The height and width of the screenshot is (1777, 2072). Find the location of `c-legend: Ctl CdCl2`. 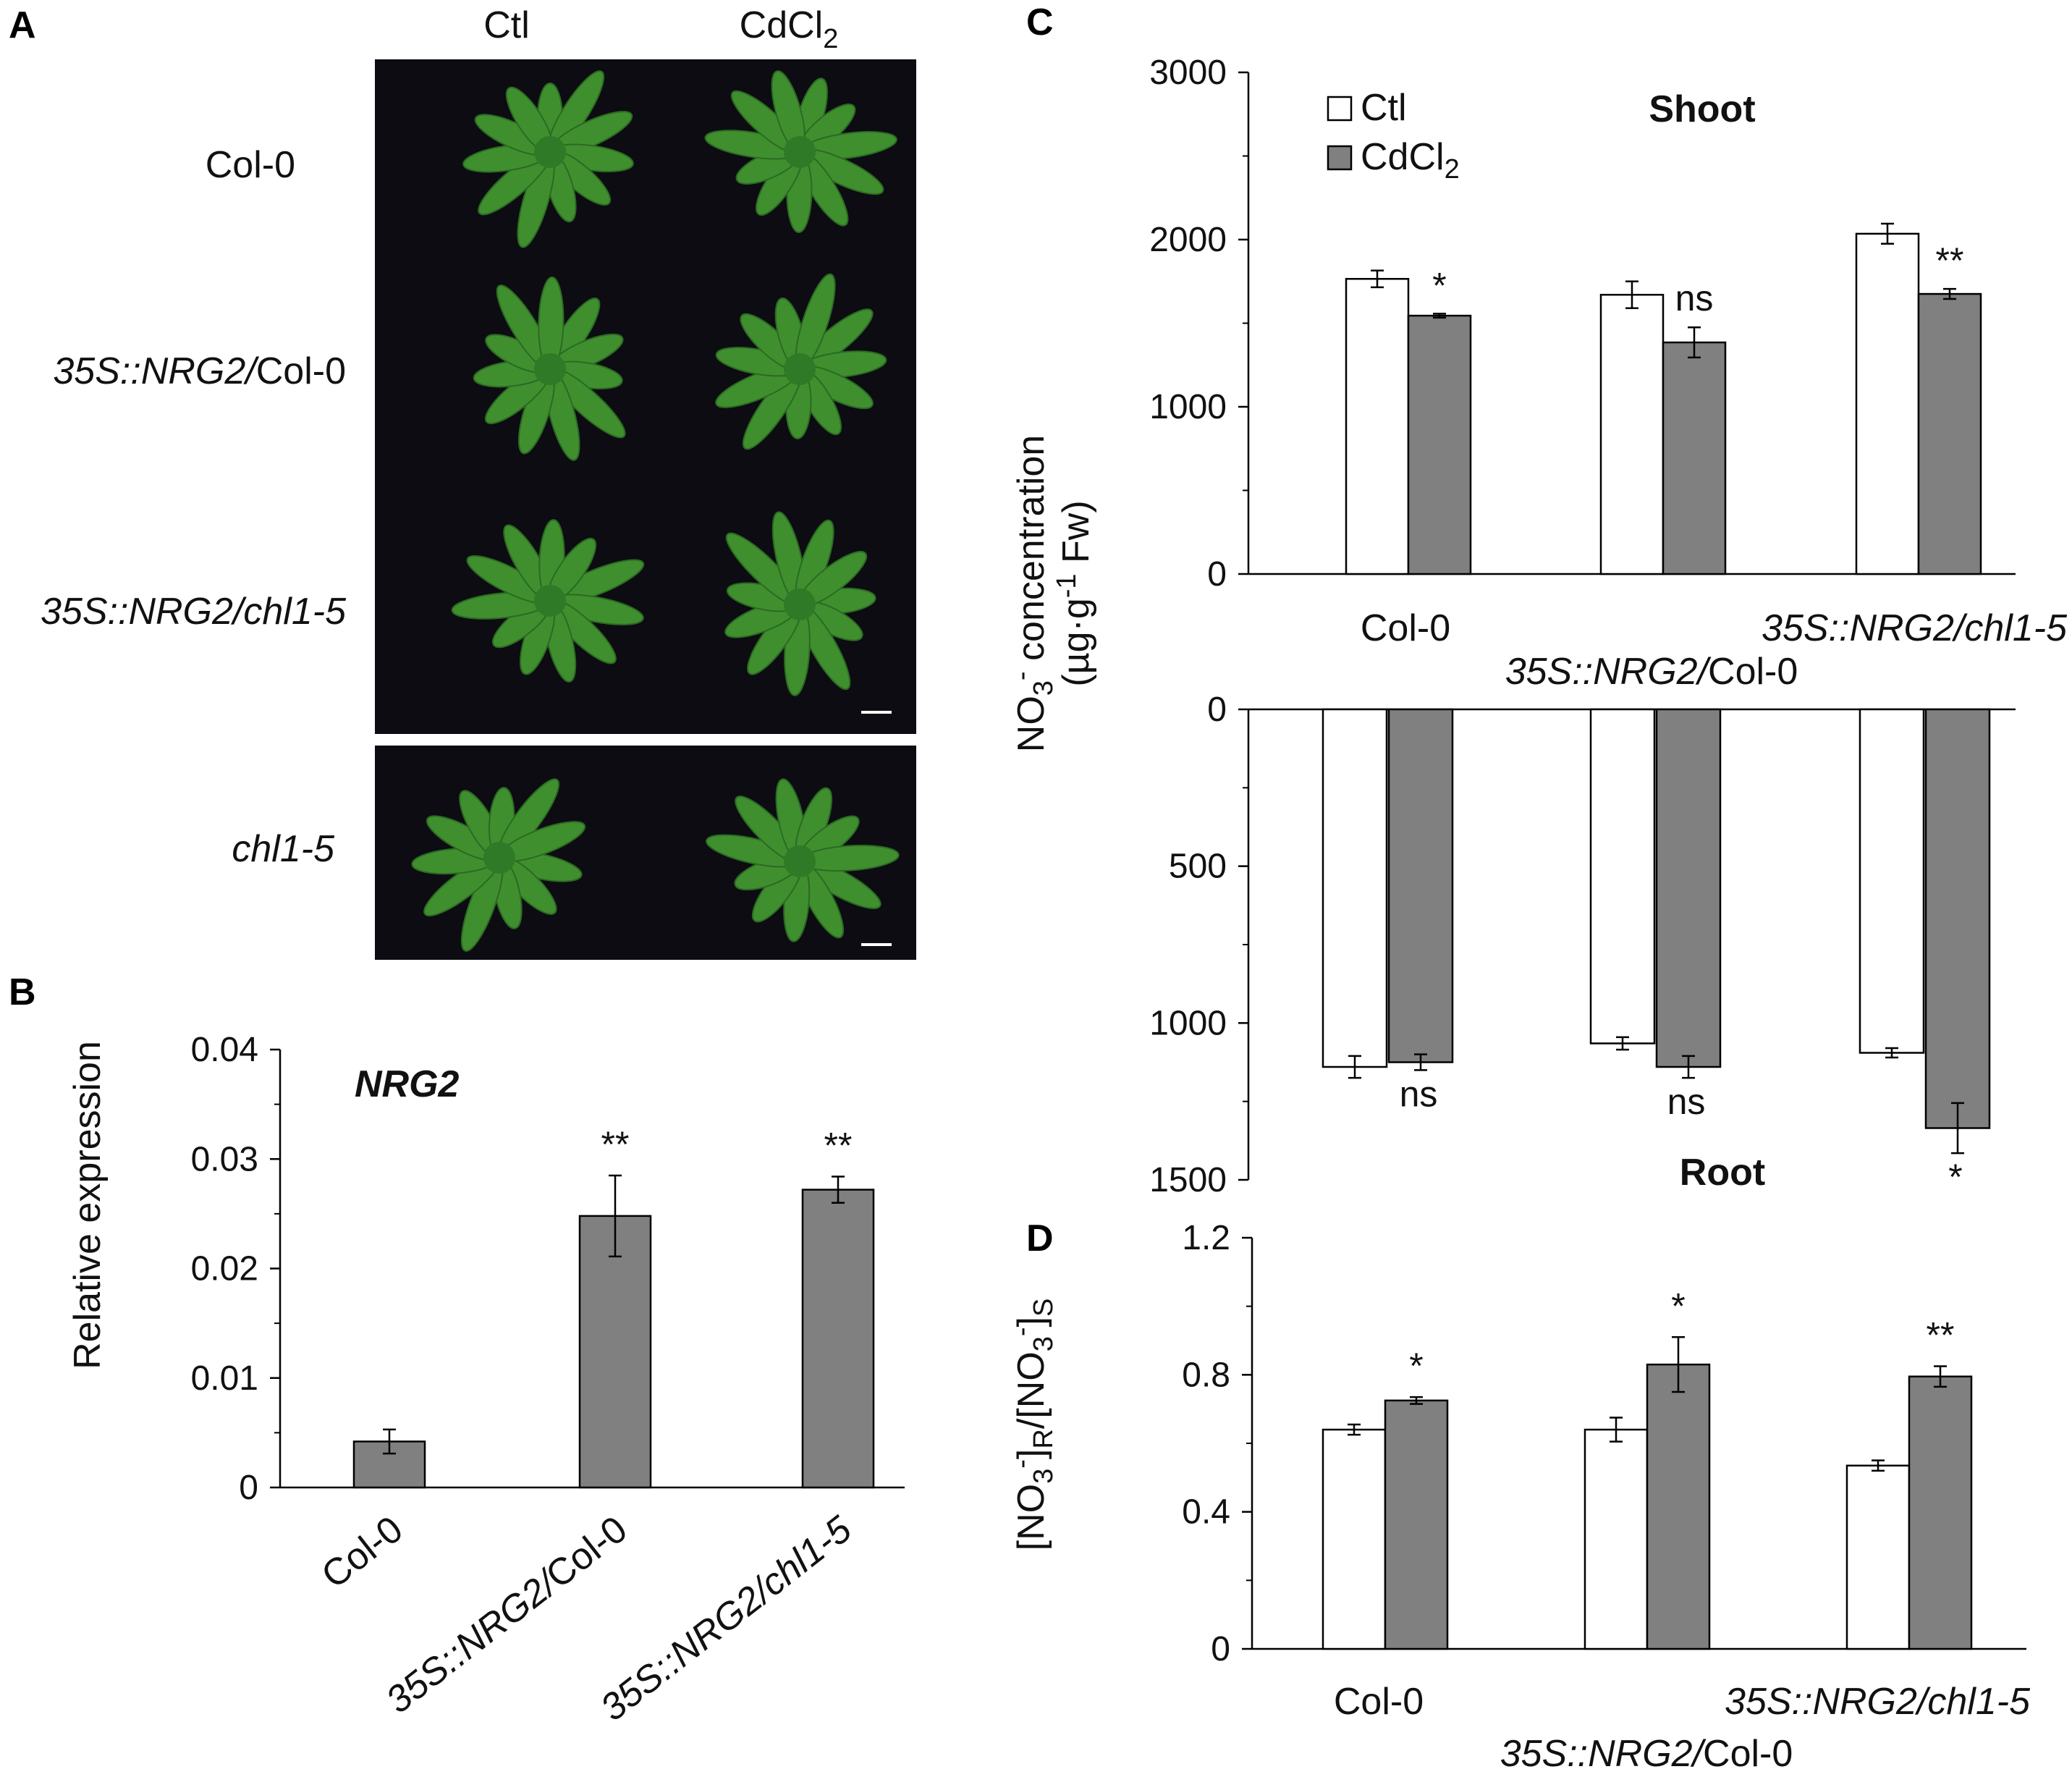

c-legend: Ctl CdCl2 is located at coordinates (1393, 136).